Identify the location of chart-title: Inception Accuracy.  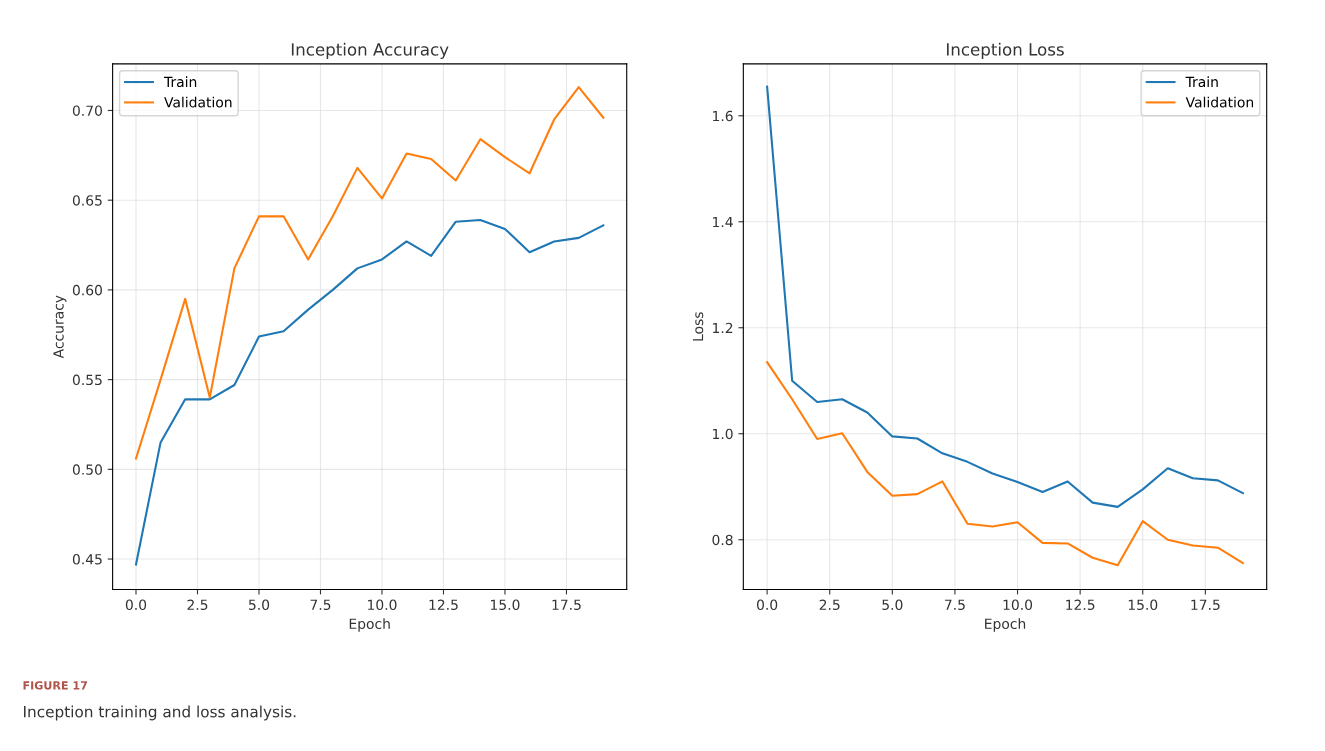
(370, 50).